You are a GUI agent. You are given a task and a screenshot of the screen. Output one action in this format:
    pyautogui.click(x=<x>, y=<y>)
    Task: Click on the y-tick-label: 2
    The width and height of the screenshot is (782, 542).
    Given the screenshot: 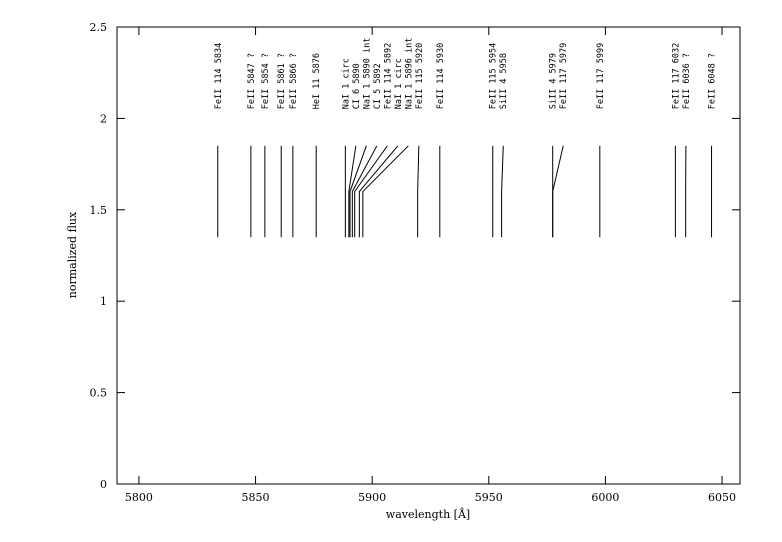 What is the action you would take?
    pyautogui.click(x=103, y=118)
    